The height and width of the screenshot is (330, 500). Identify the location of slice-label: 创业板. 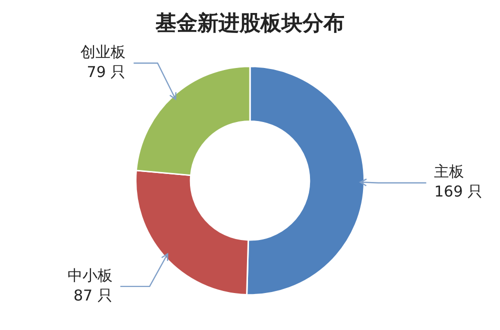
(103, 51).